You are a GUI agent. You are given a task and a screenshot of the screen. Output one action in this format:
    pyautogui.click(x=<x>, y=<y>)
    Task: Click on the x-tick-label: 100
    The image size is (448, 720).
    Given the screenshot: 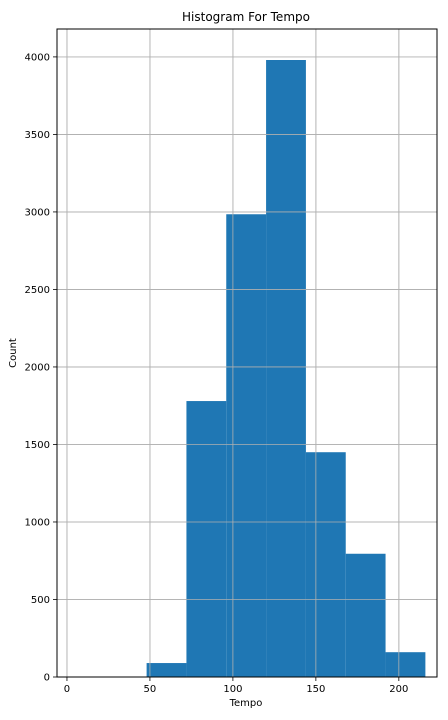 What is the action you would take?
    pyautogui.click(x=232, y=689)
    